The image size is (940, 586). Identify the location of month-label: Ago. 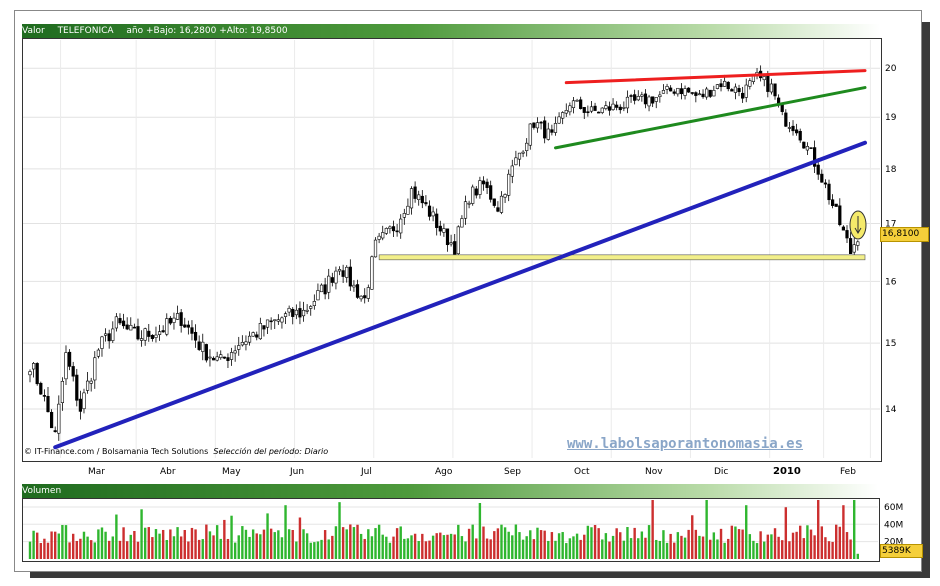
(444, 472).